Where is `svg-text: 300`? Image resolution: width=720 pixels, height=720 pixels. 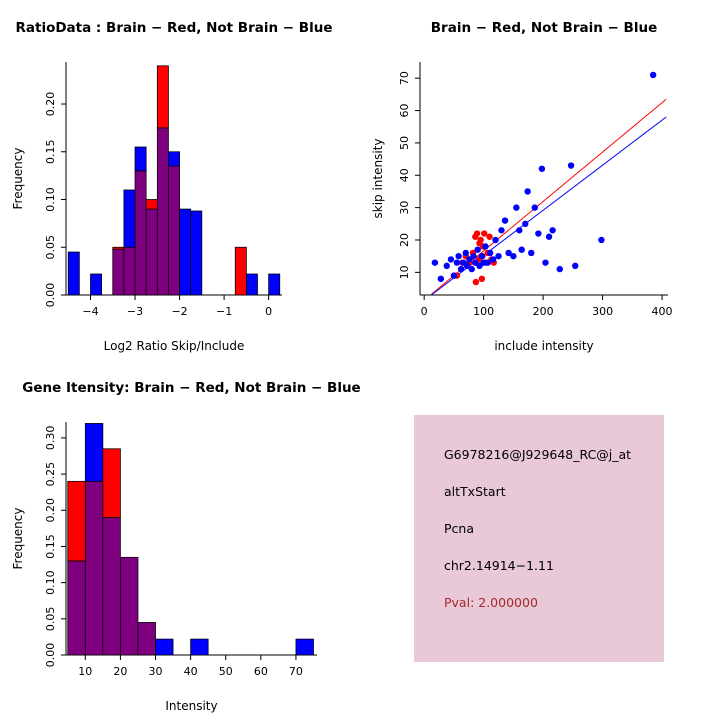
svg-text: 300 is located at coordinates (602, 311).